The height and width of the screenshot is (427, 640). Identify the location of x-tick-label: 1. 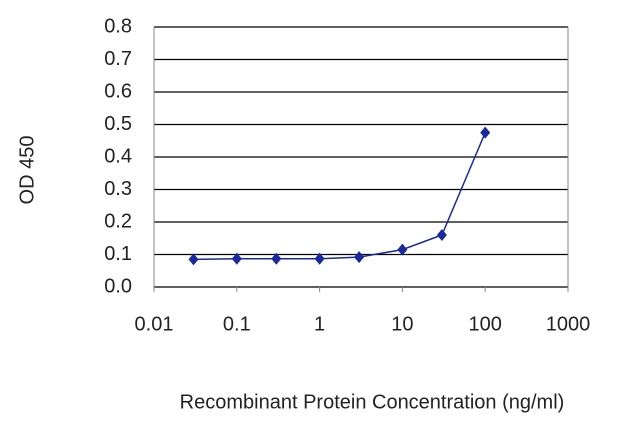
(319, 324).